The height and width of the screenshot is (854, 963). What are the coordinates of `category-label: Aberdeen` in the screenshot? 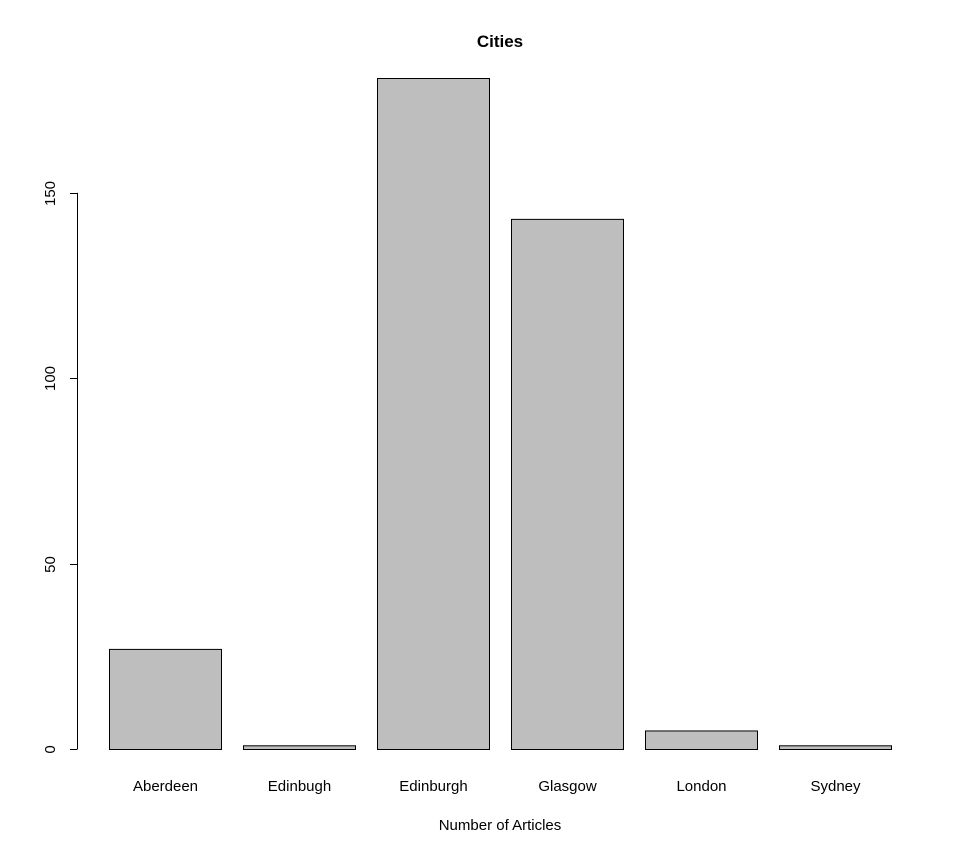 It's located at (165, 786).